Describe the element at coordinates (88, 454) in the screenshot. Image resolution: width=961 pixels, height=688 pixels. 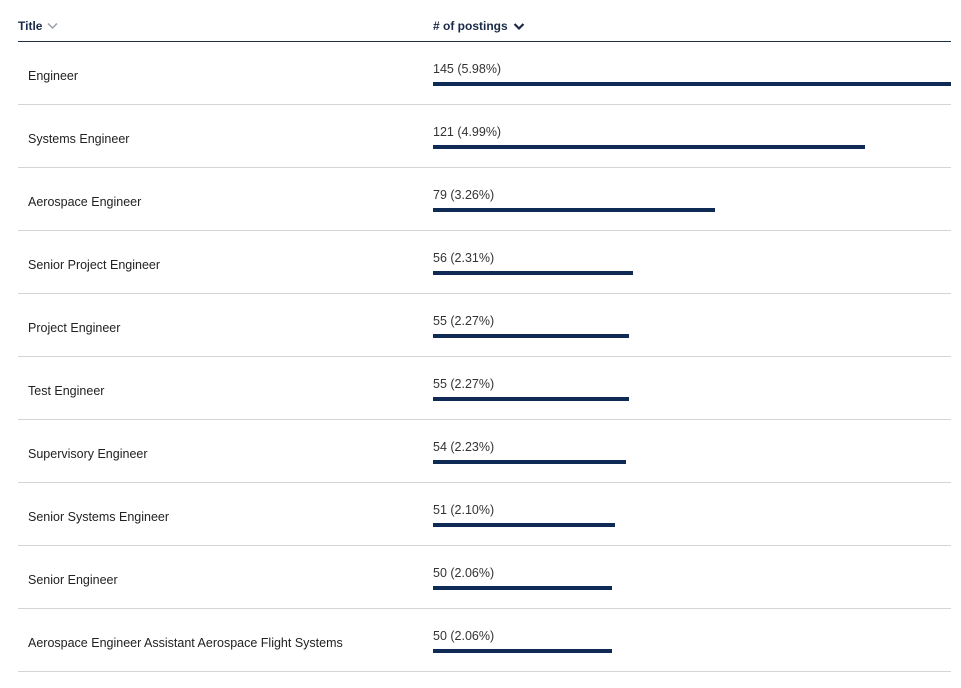
I see `job-title: Supervisory Engineer` at that location.